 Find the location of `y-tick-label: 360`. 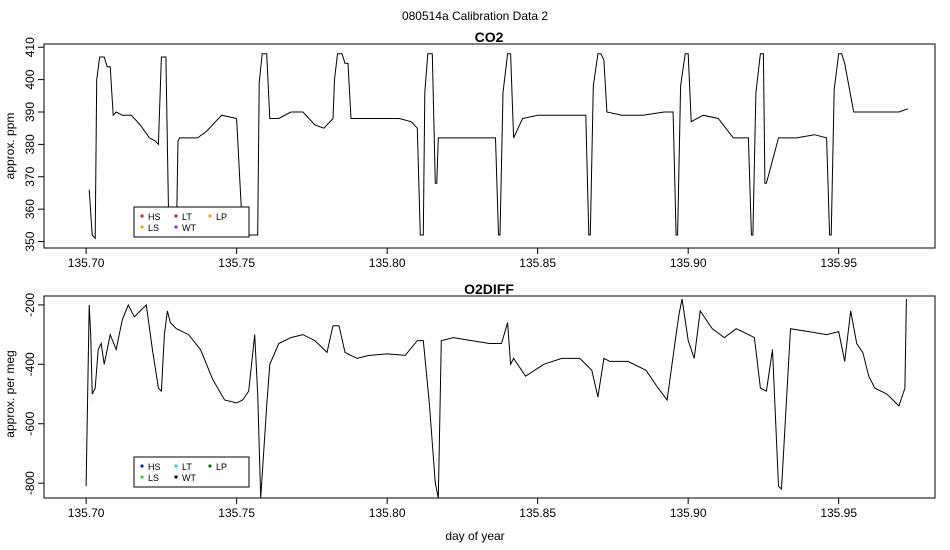

y-tick-label: 360 is located at coordinates (30, 209).